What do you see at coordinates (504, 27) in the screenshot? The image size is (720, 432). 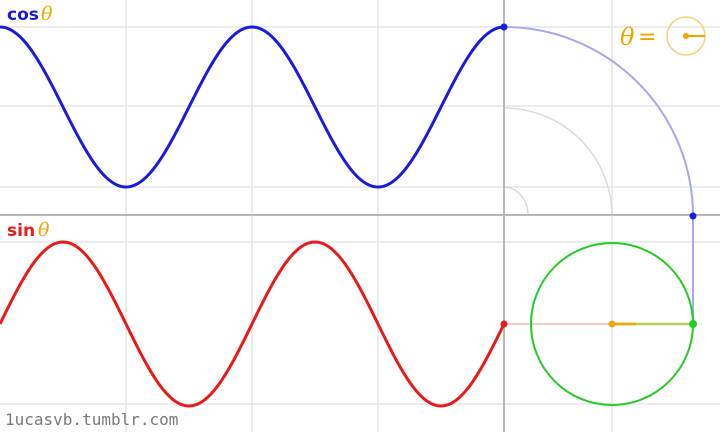 I see `cos-end-dot` at bounding box center [504, 27].